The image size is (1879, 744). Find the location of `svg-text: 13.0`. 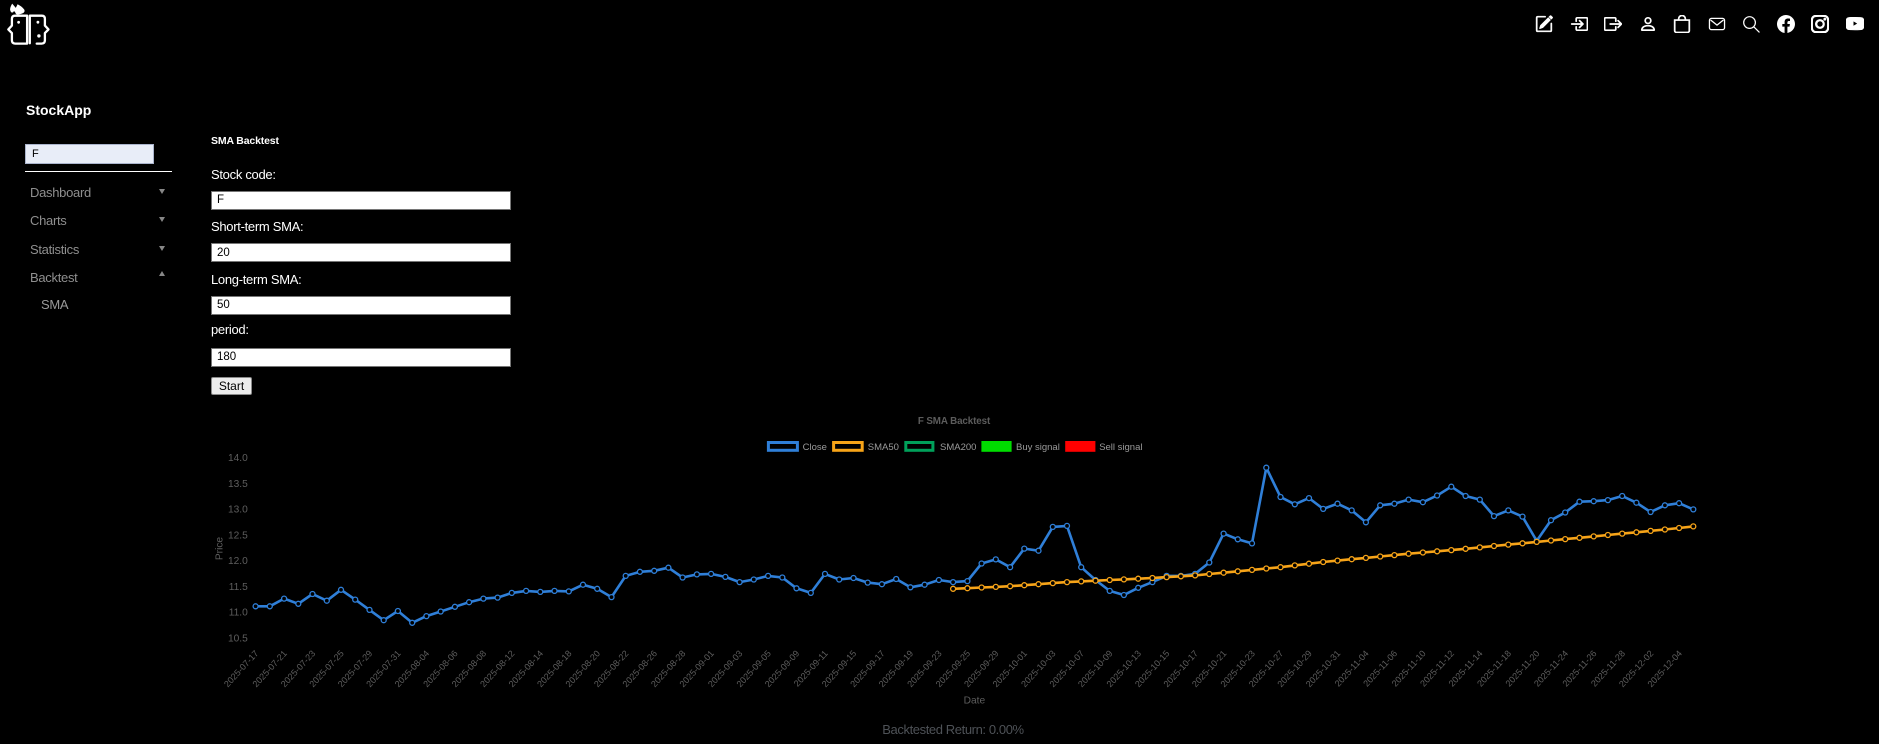

svg-text: 13.0 is located at coordinates (238, 510).